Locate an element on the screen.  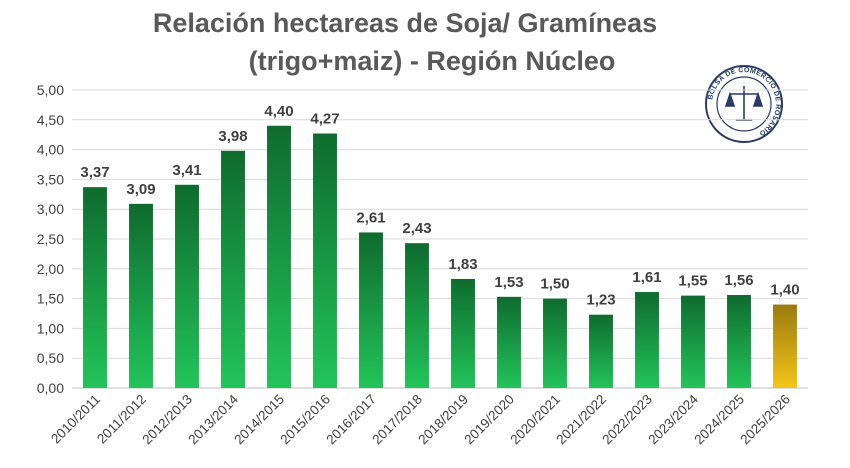
bar-2016-2017 is located at coordinates (371, 310).